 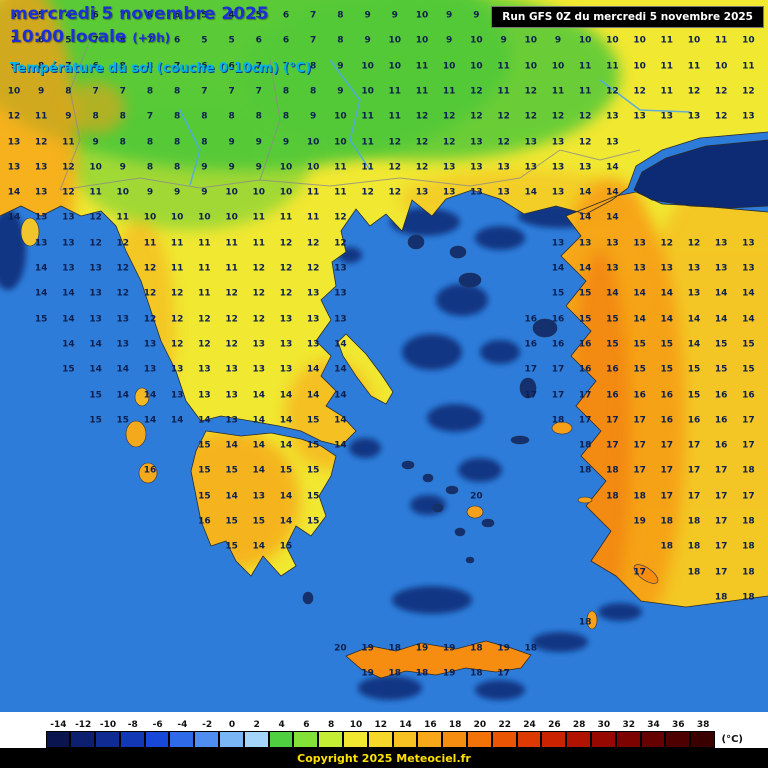 What do you see at coordinates (83, 725) in the screenshot?
I see `legend-tick-label: -12` at bounding box center [83, 725].